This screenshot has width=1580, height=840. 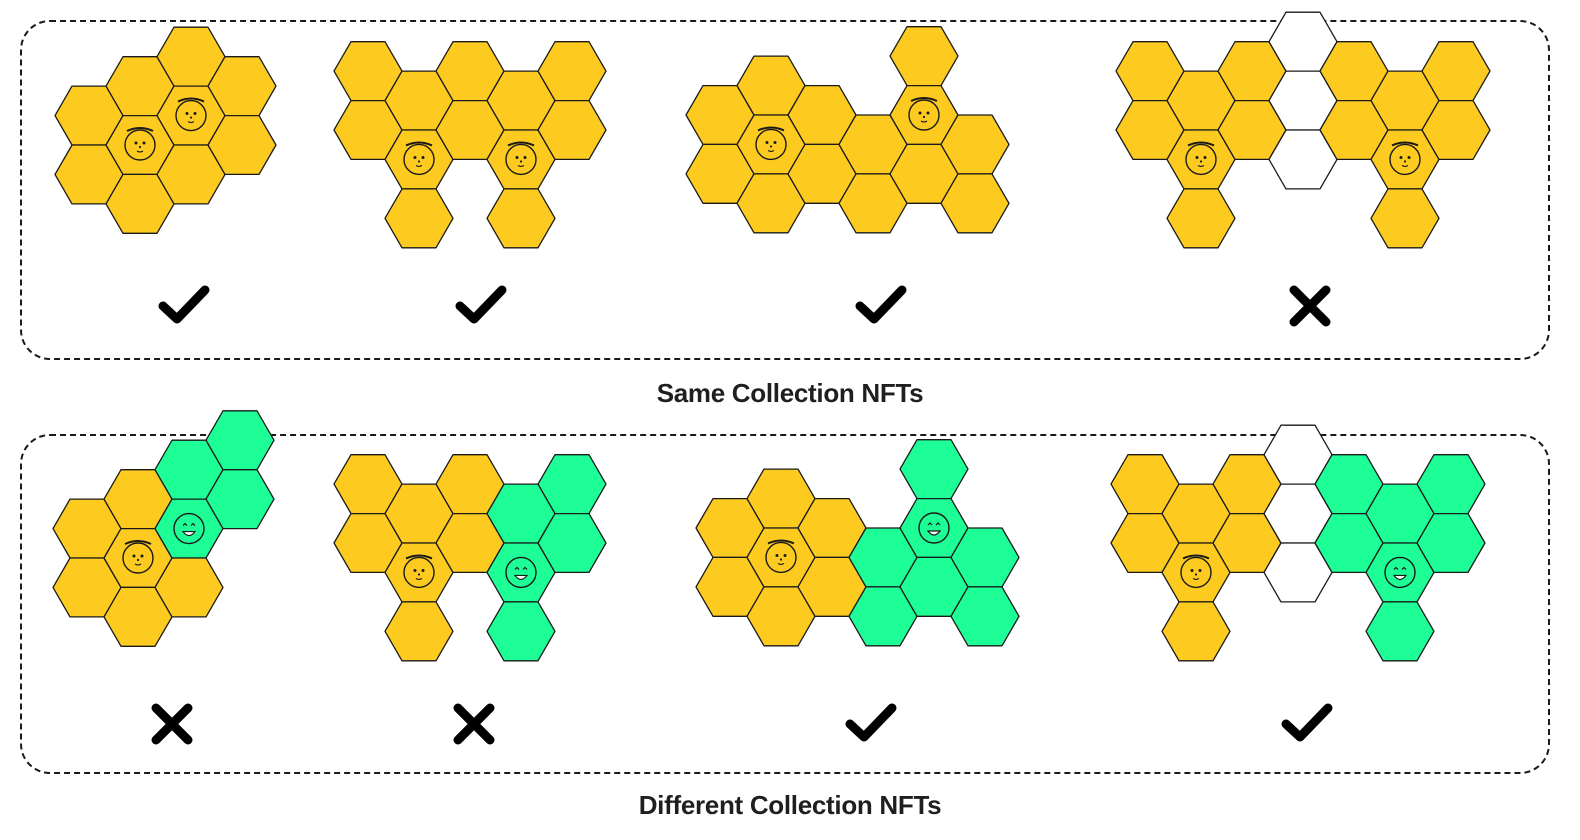 What do you see at coordinates (790, 805) in the screenshot?
I see `section-title-different: Different Collection NFTs` at bounding box center [790, 805].